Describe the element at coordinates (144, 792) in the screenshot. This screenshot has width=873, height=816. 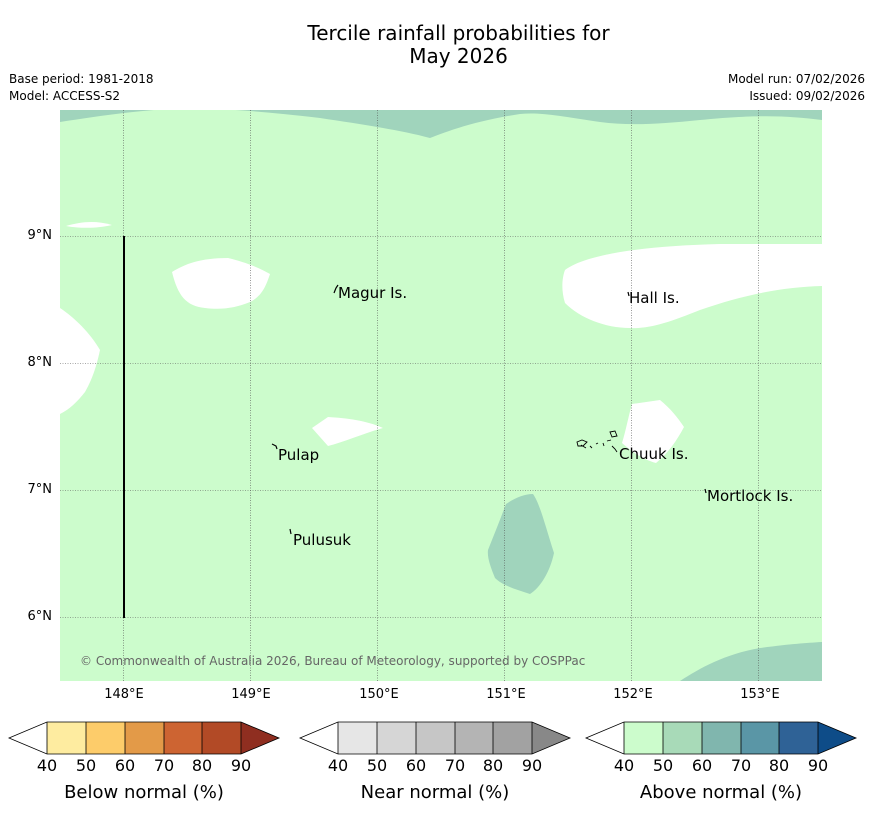
I see `below-normal-label: Below normal (%)` at that location.